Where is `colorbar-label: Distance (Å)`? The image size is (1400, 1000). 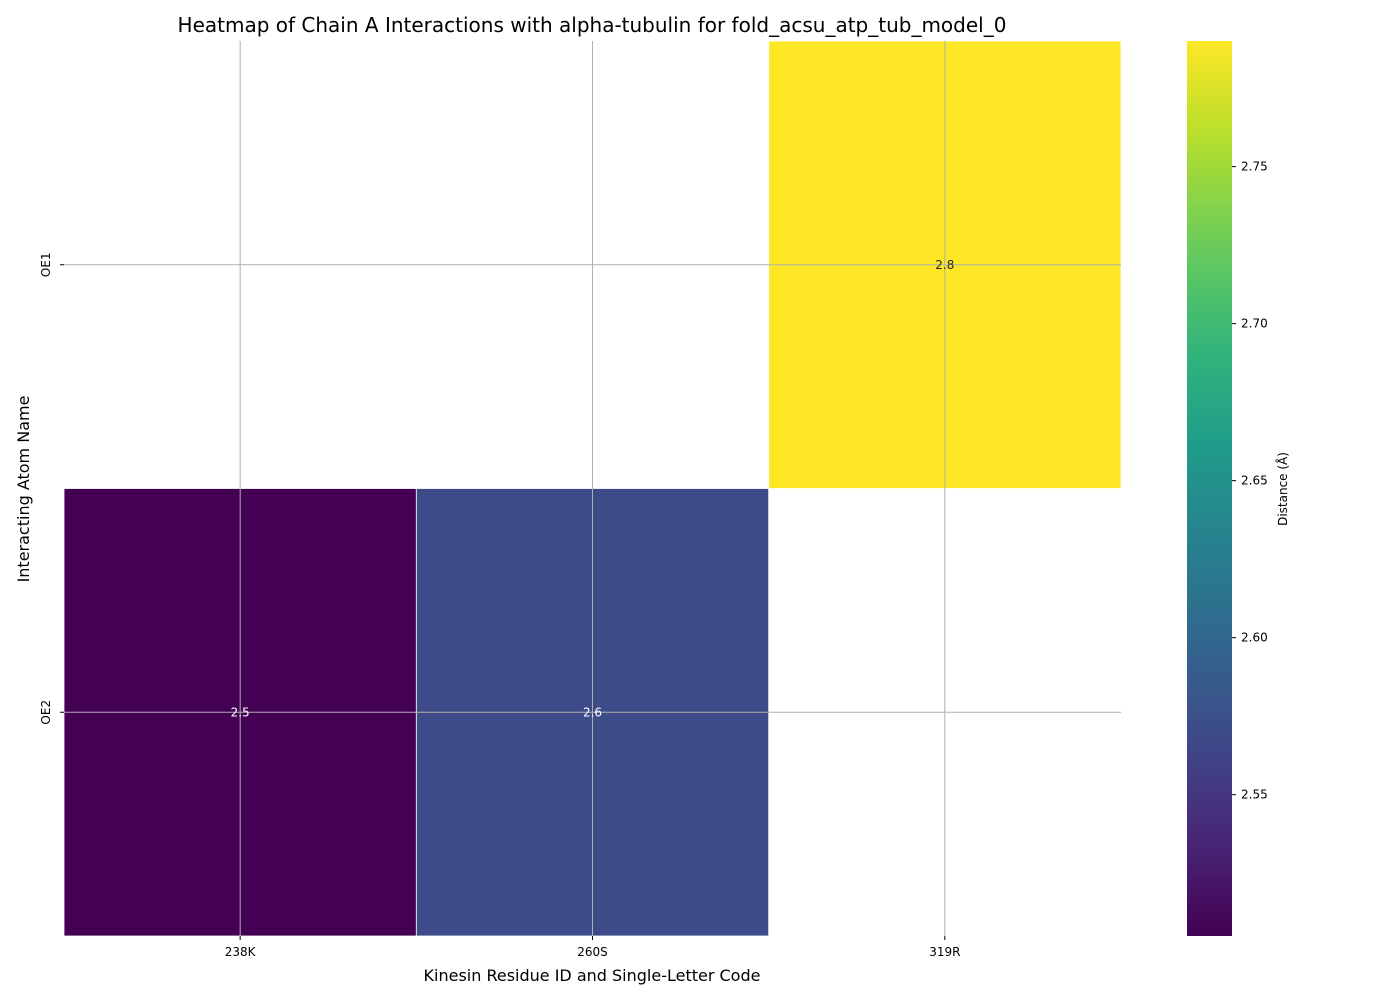 colorbar-label: Distance (Å) is located at coordinates (1282, 489).